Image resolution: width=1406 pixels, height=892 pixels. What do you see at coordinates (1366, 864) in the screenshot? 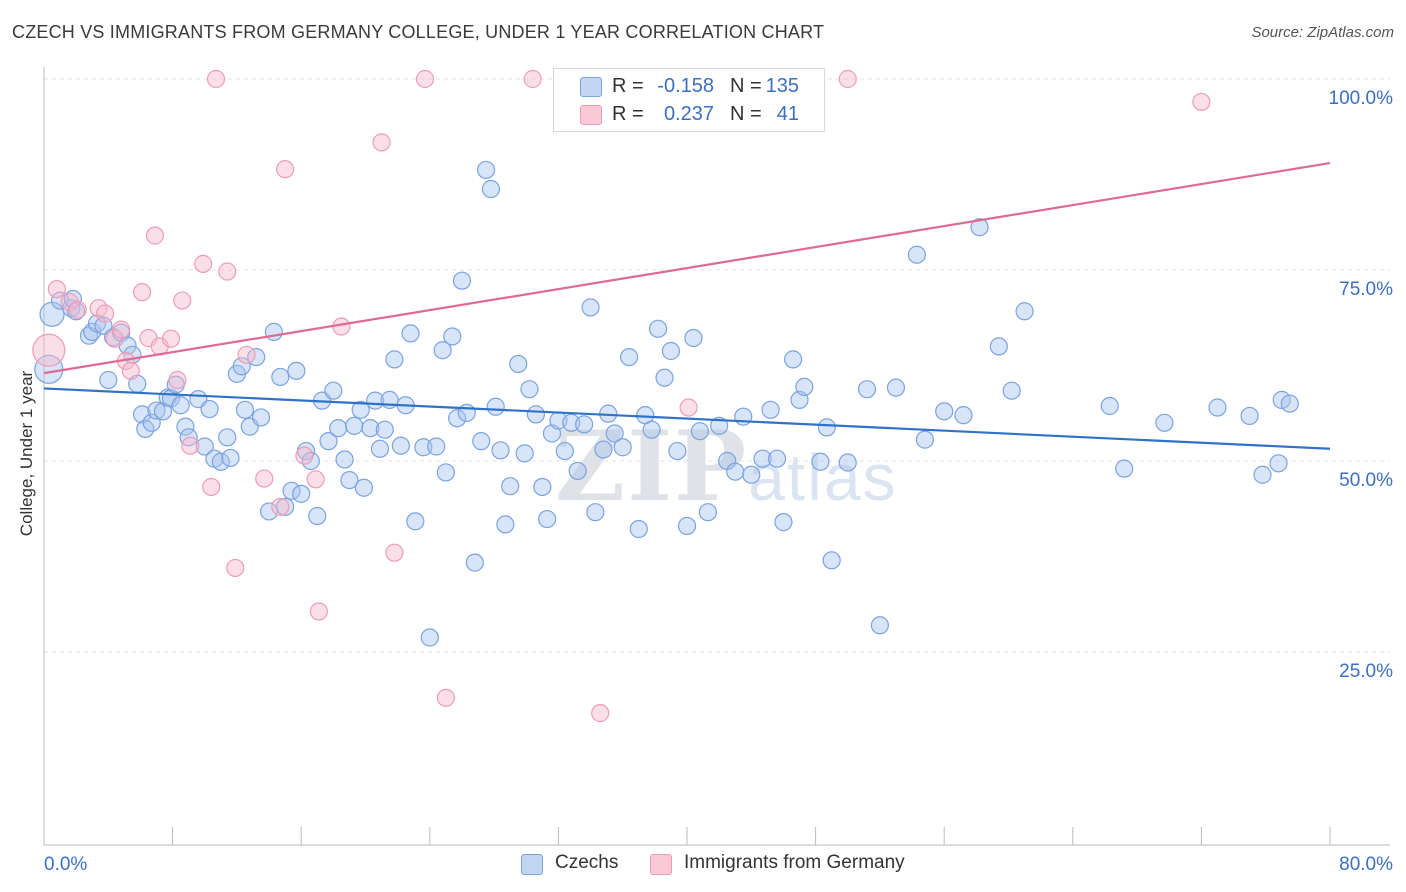
I see `x-tick-label-max: 80.0%` at bounding box center [1366, 864].